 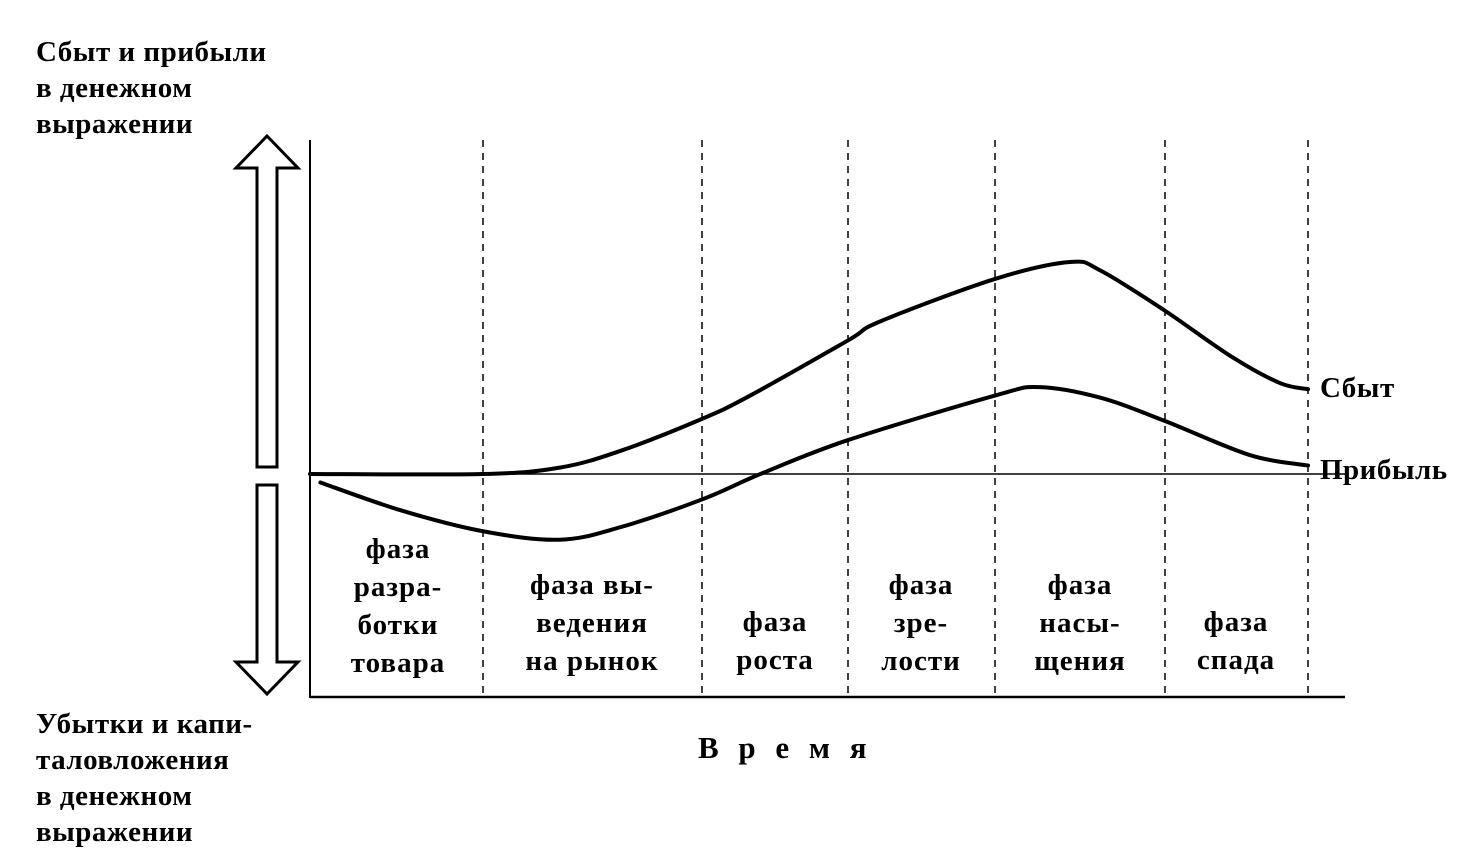 I want to click on series-label-profit: Прибыль, so click(x=1384, y=470).